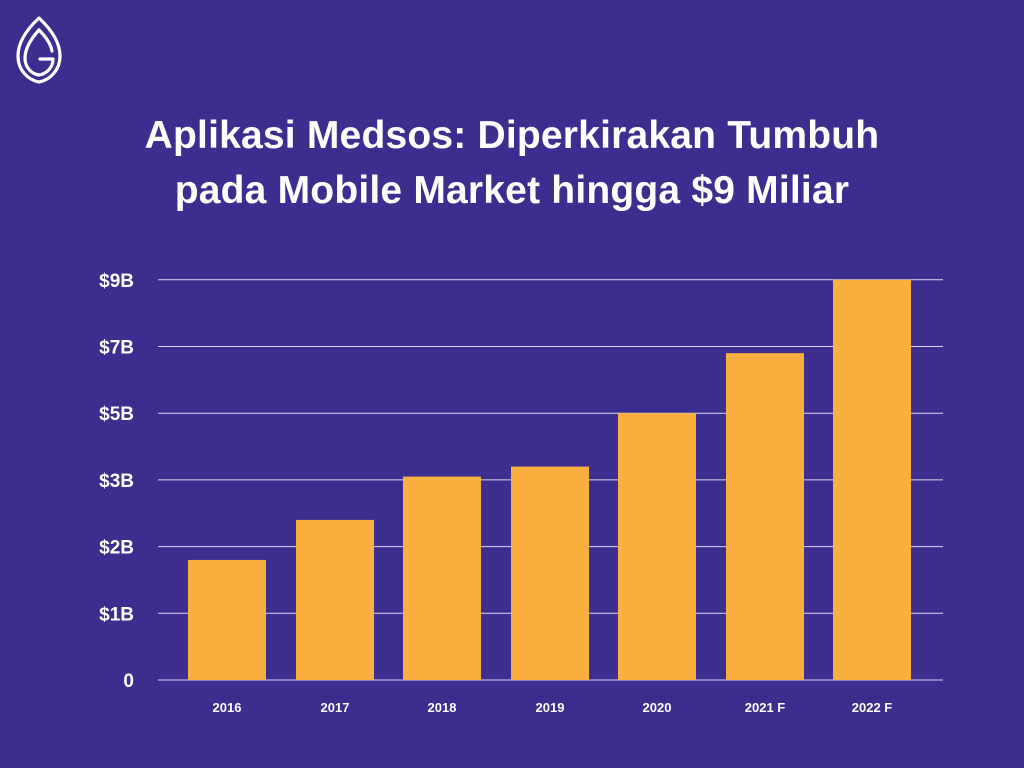 Image resolution: width=1024 pixels, height=768 pixels. Describe the element at coordinates (116, 614) in the screenshot. I see `y-tick-label: $1B` at that location.